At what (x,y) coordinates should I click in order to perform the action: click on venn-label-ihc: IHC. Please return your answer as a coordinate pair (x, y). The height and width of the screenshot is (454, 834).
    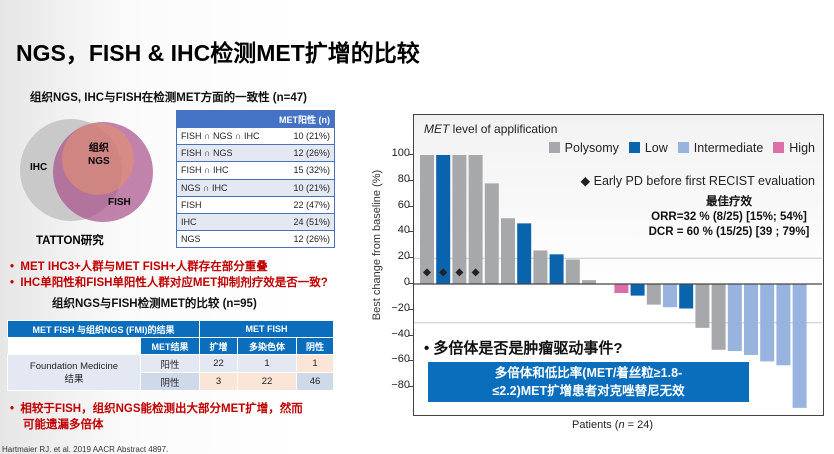
    Looking at the image, I should click on (39, 167).